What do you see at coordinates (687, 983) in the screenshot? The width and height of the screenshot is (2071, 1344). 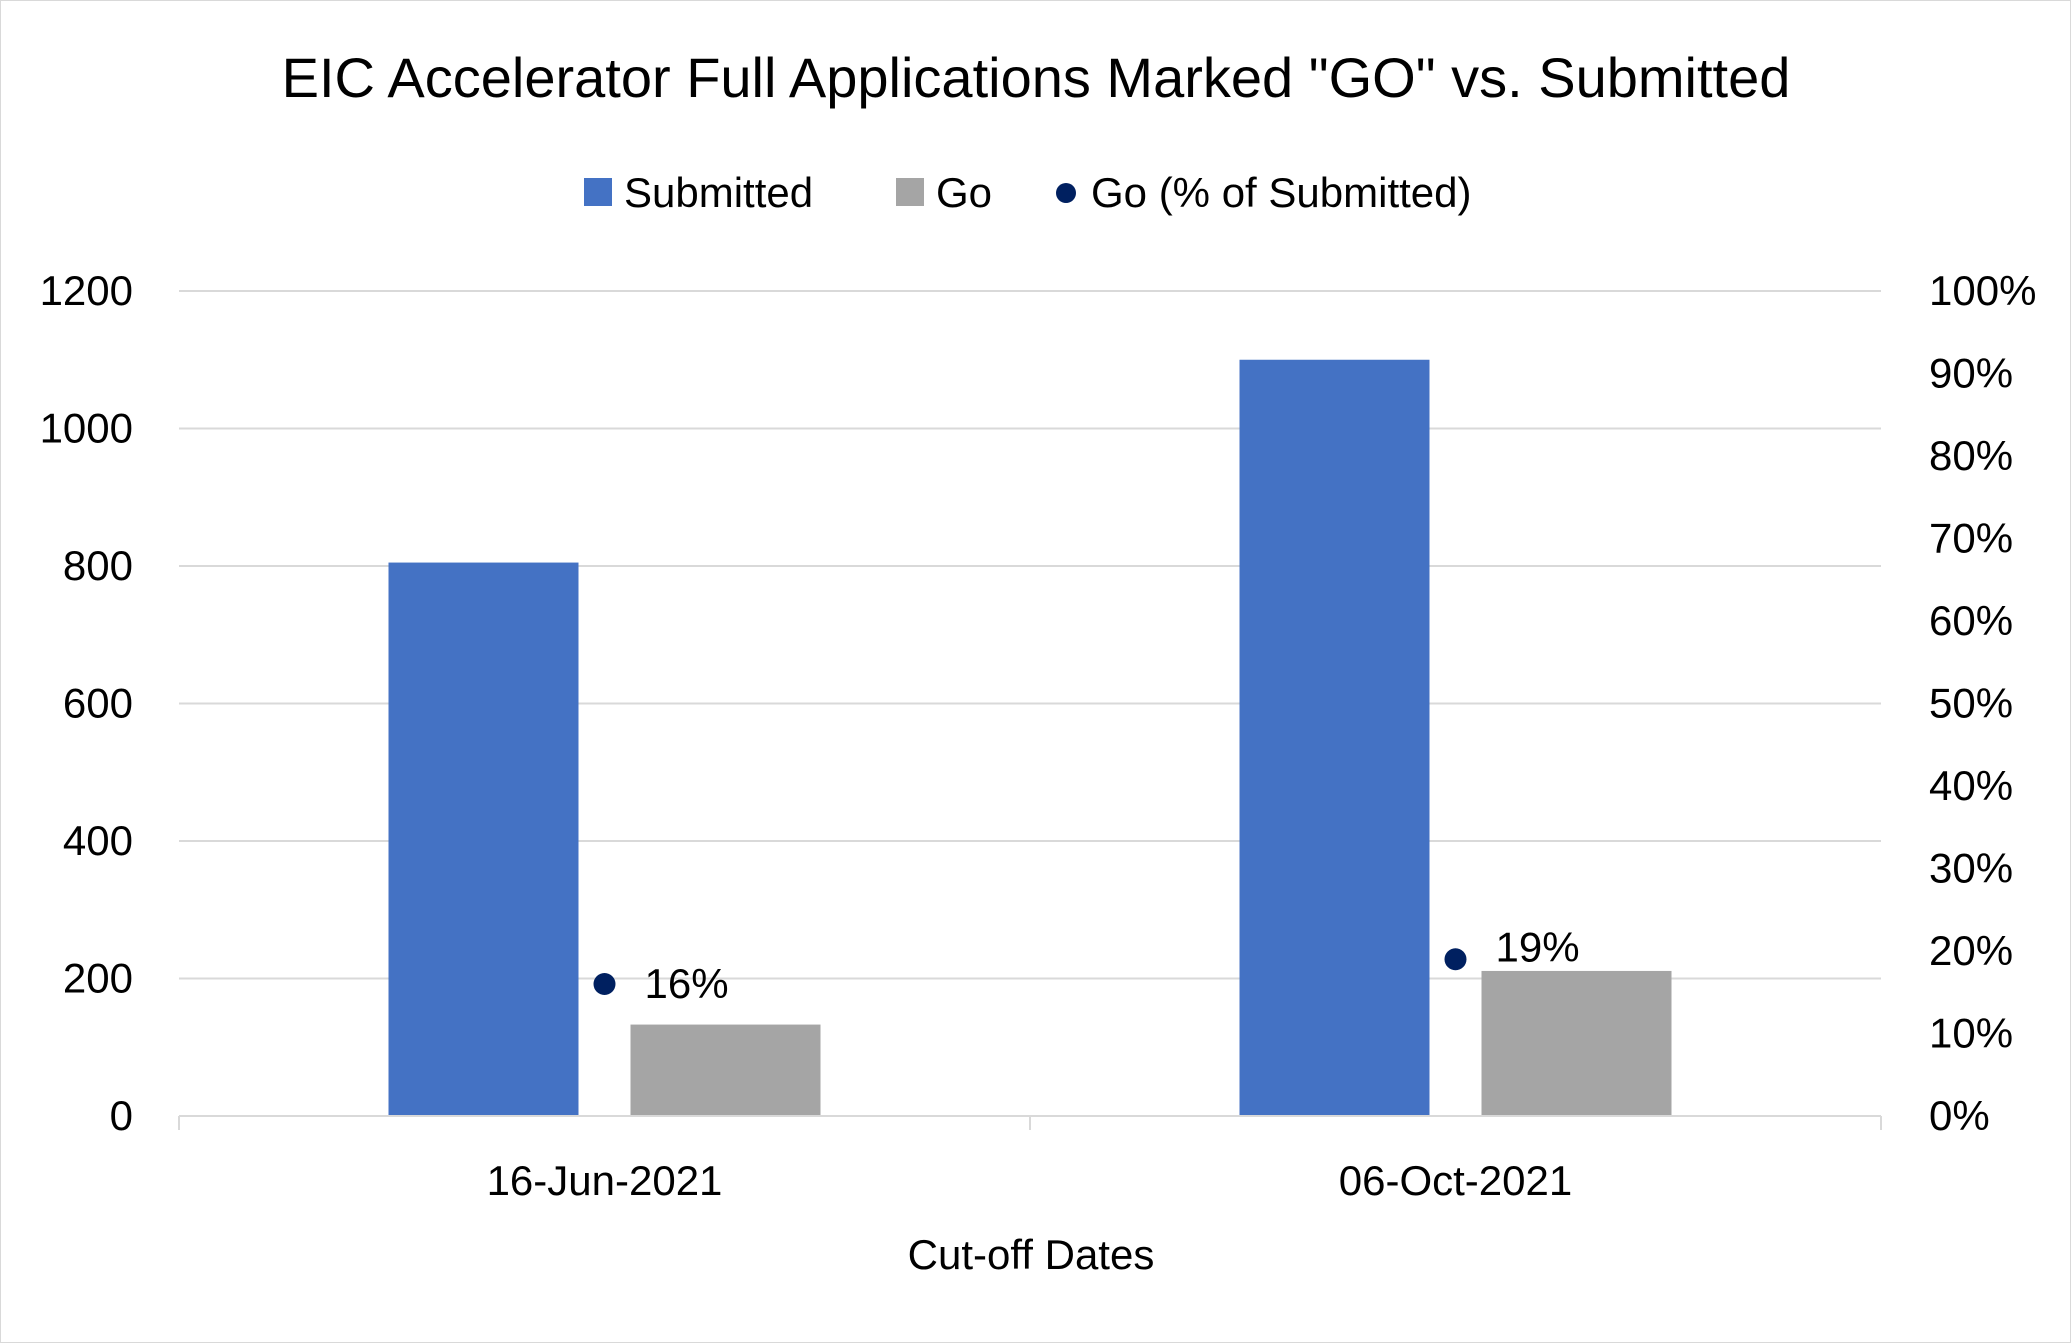 I see `percent-data-label: 16%` at bounding box center [687, 983].